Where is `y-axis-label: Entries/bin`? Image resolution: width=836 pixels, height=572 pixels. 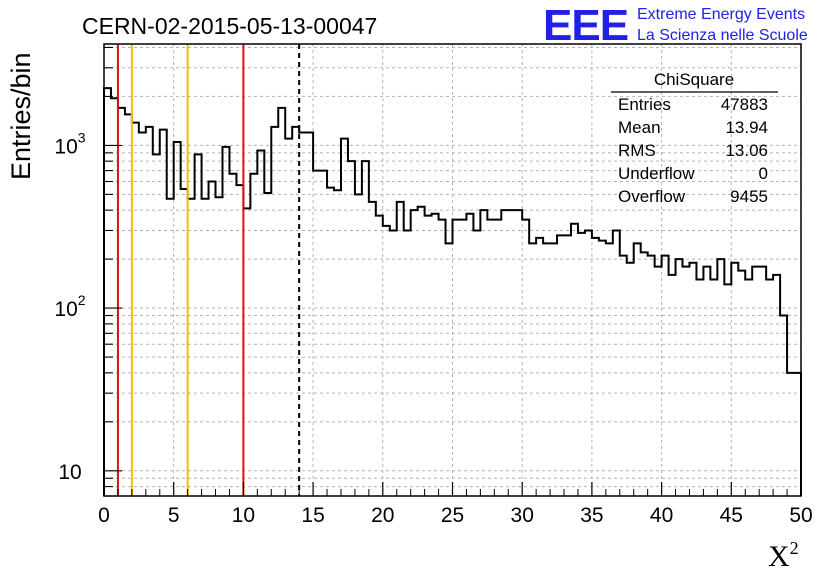
y-axis-label: Entries/bin is located at coordinates (21, 116).